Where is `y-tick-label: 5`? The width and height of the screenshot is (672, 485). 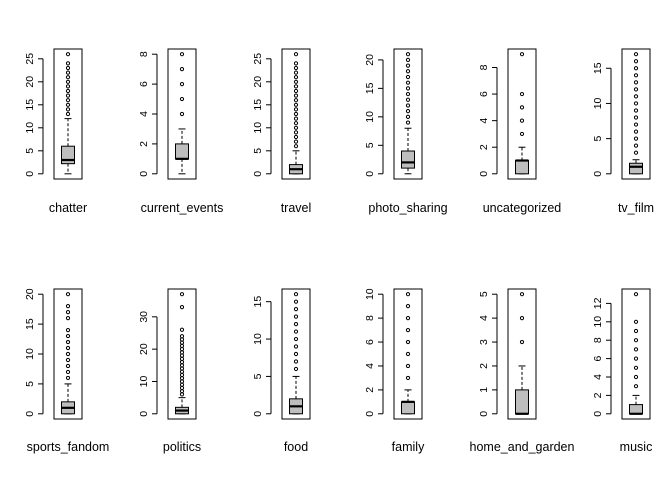 y-tick-label: 5 is located at coordinates (370, 145).